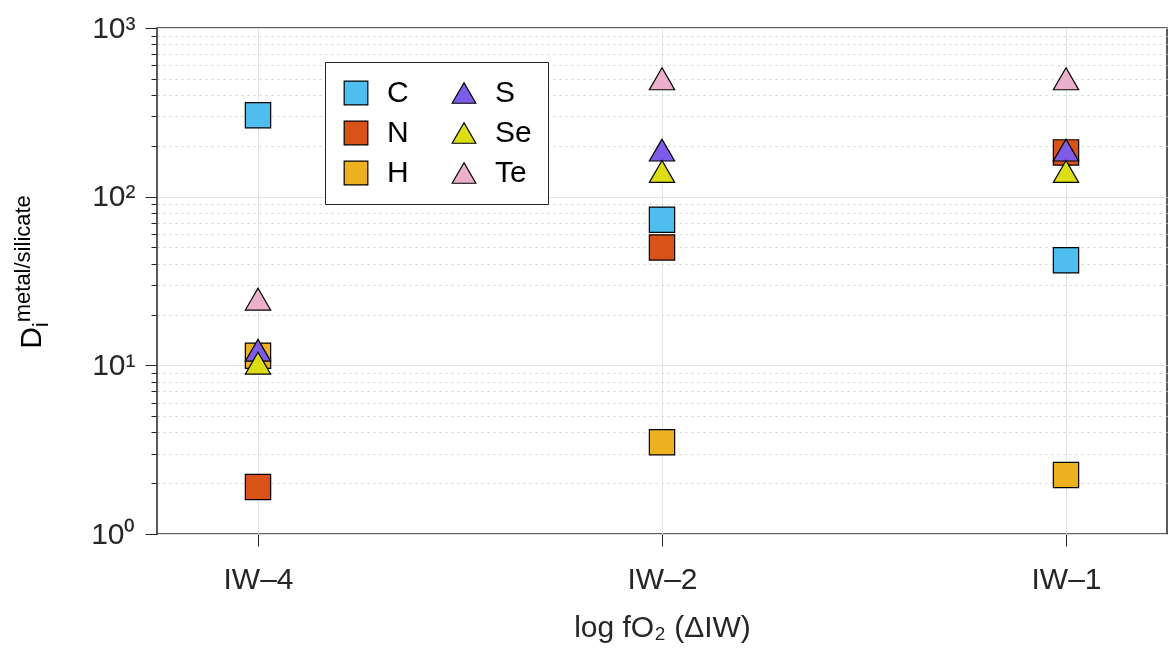  I want to click on legend-label: Te, so click(511, 171).